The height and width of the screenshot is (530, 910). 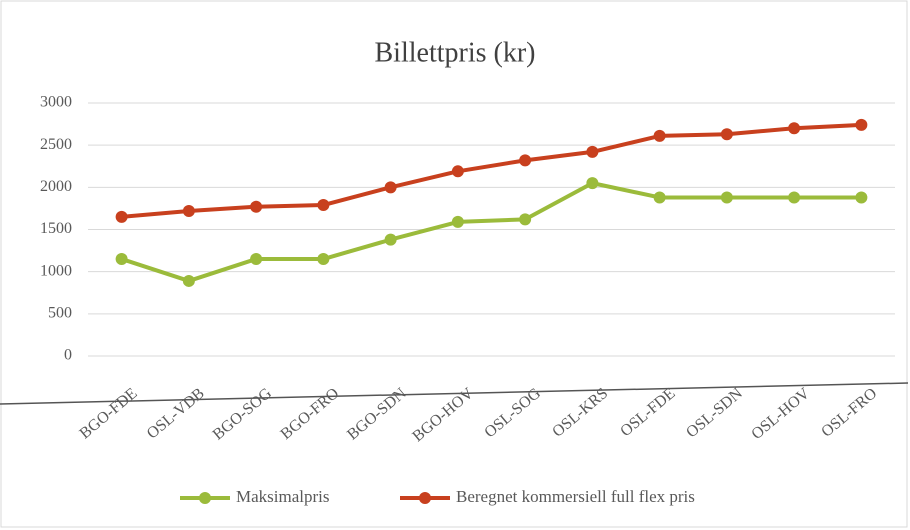 What do you see at coordinates (68, 355) in the screenshot?
I see `y-tick-label: 0` at bounding box center [68, 355].